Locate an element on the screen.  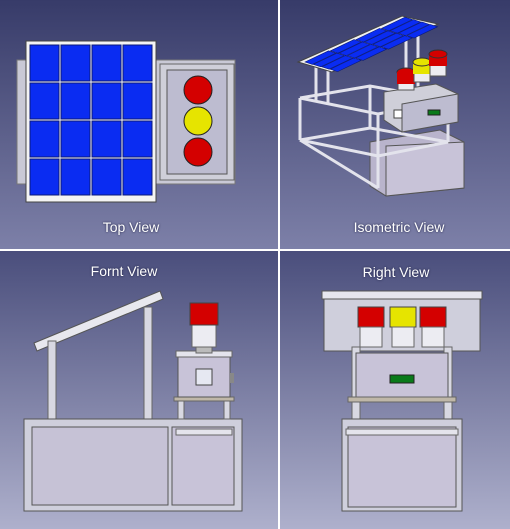
horizontal-divider is located at coordinates (255, 250).